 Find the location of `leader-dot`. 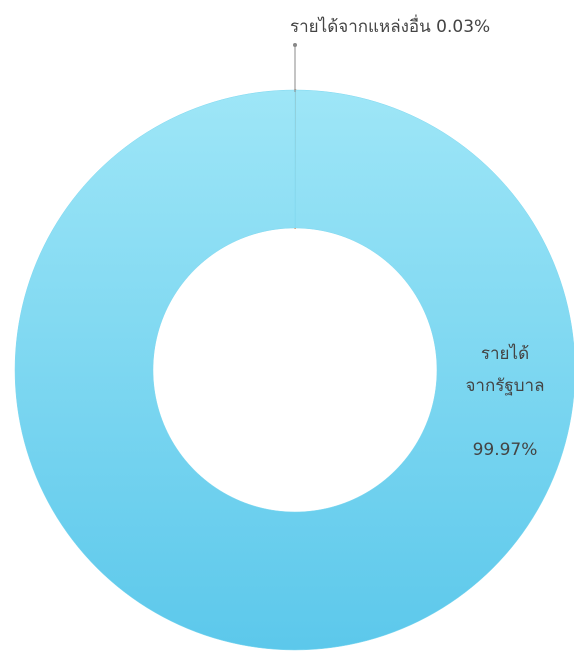

leader-dot is located at coordinates (295, 45).